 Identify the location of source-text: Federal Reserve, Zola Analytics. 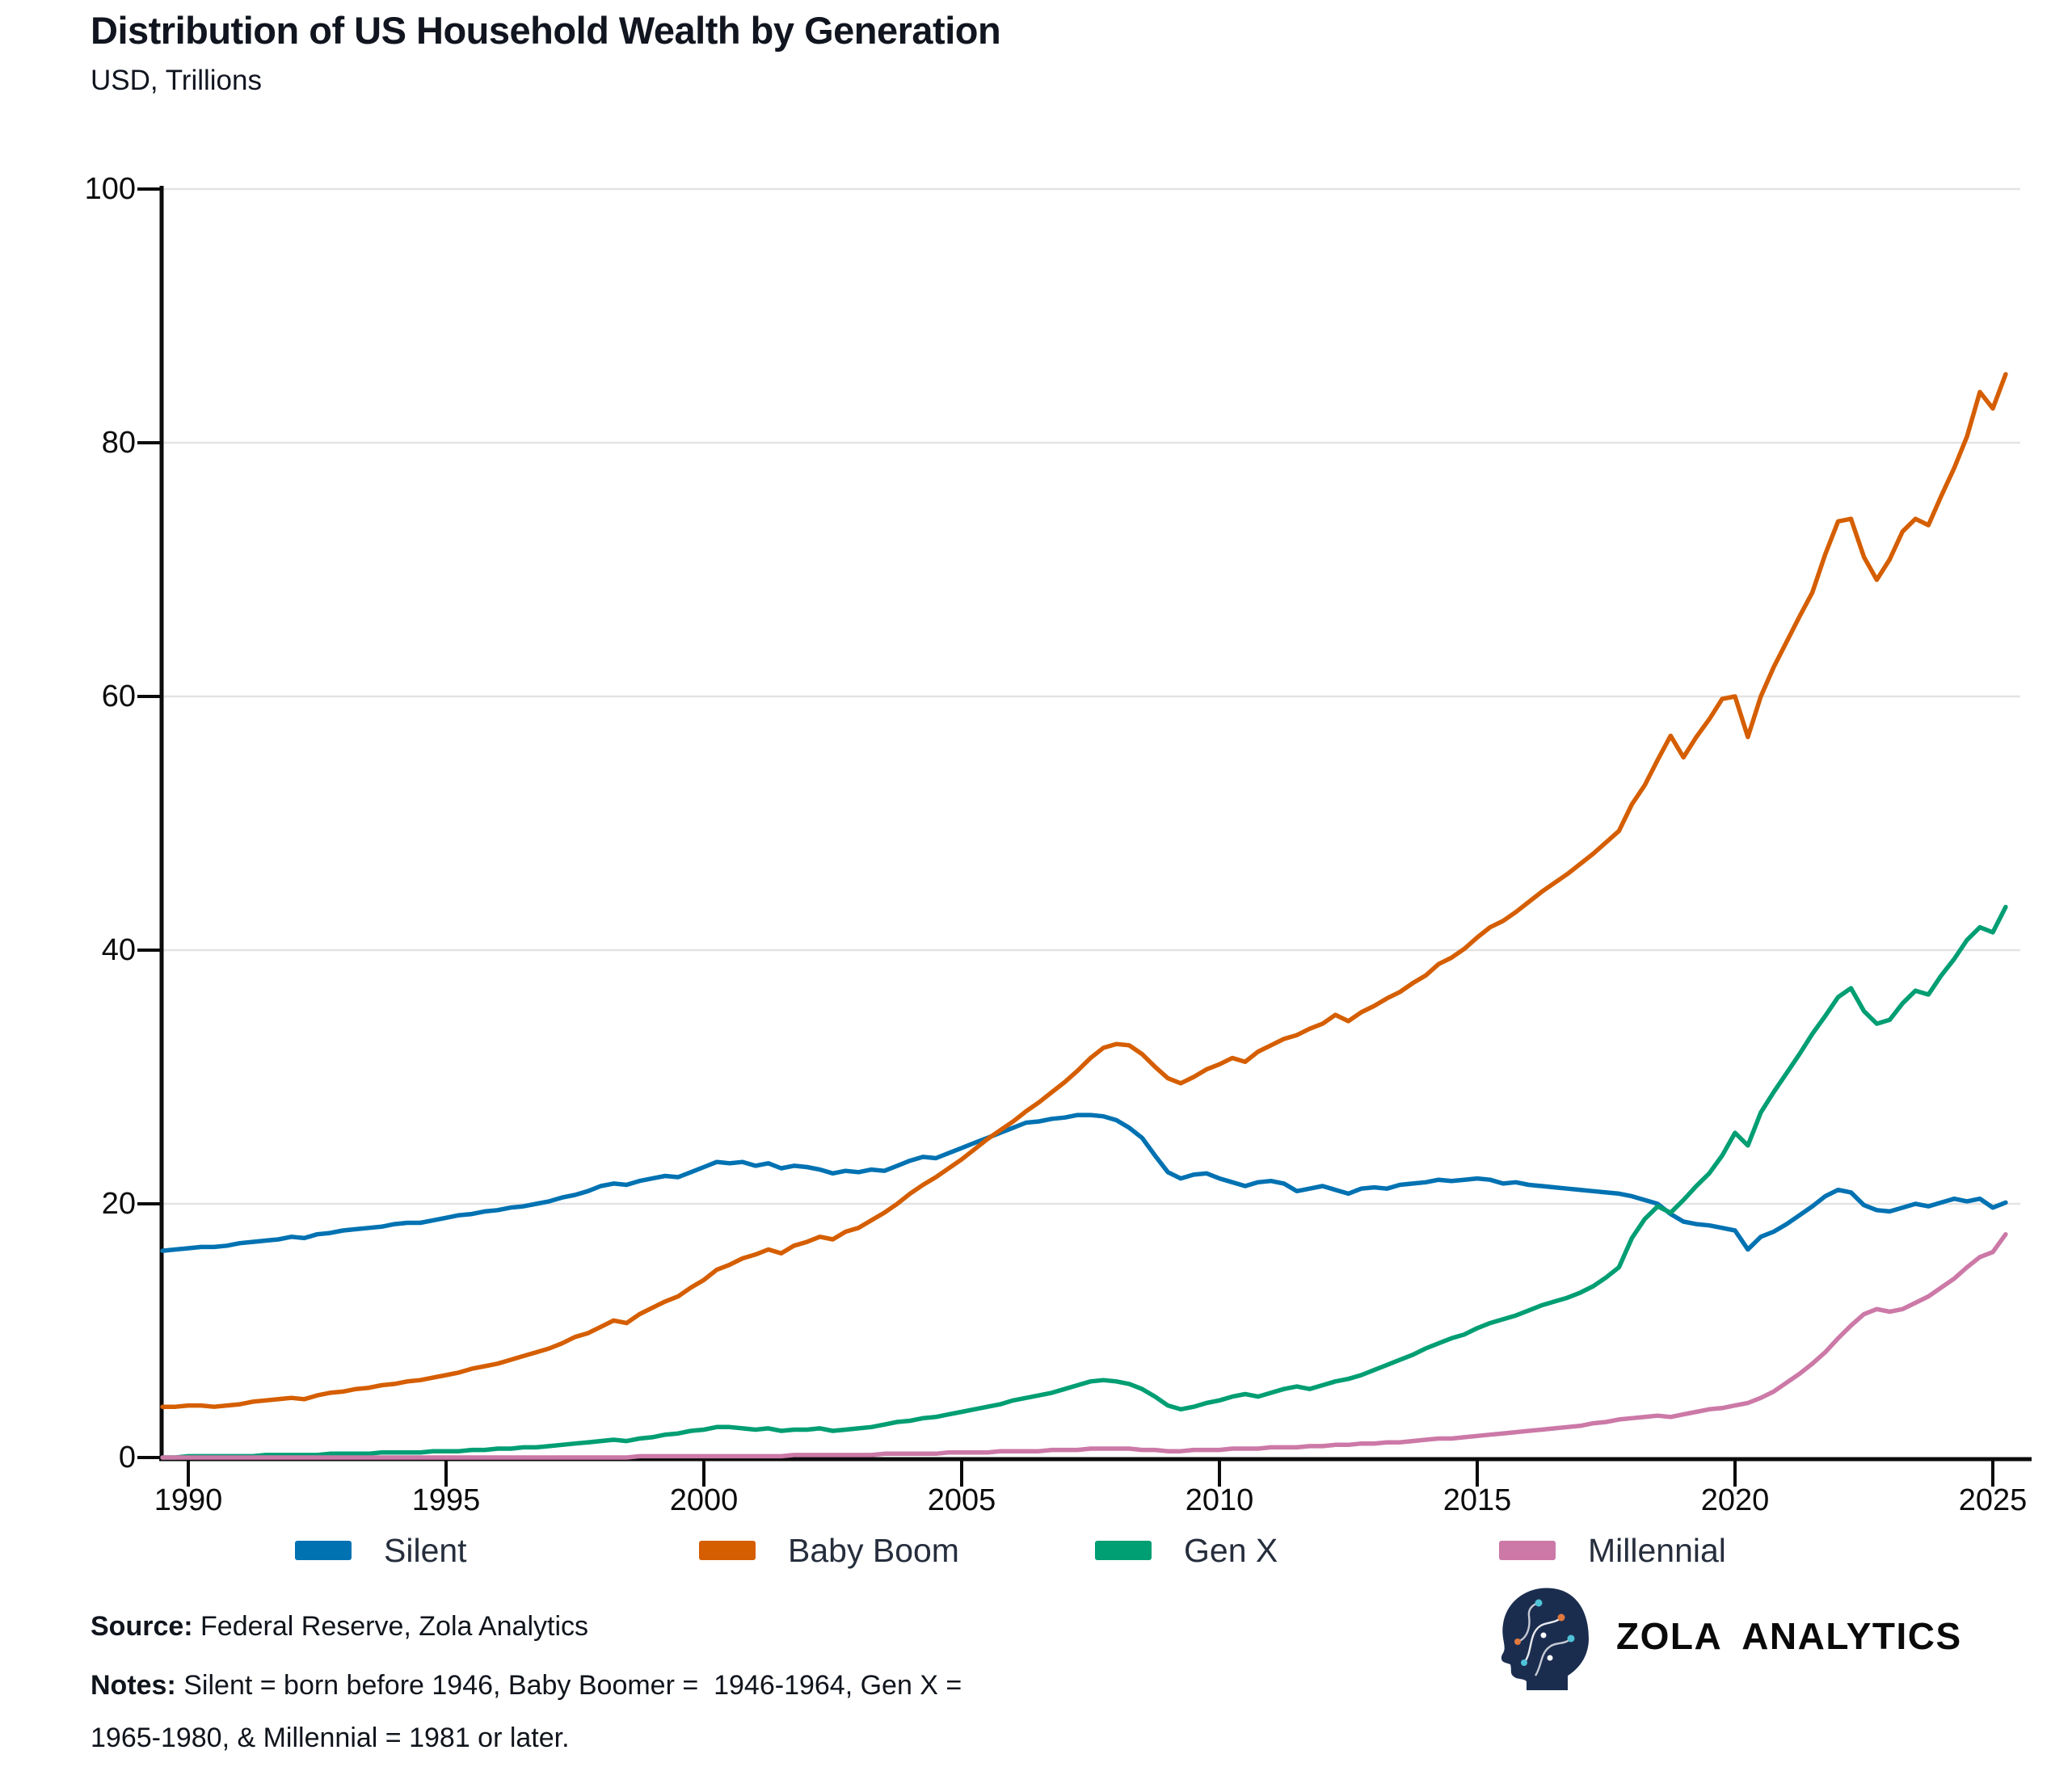
(391, 1627).